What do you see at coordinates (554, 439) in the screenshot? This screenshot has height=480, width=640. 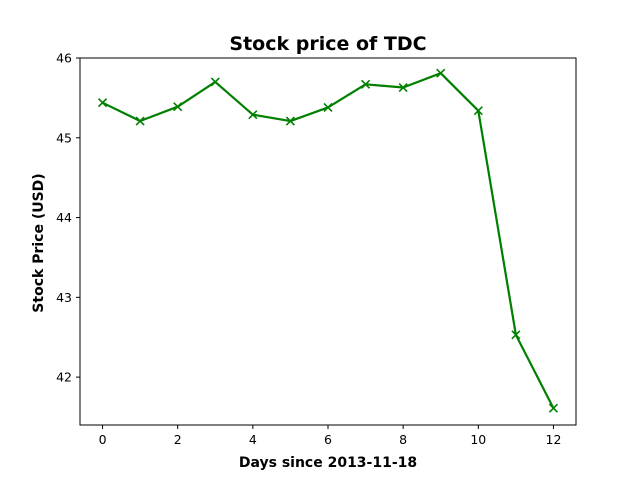 I see `x-tick-label: 12` at bounding box center [554, 439].